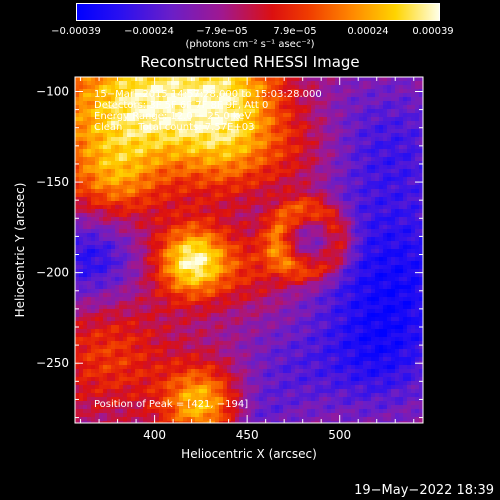 The image size is (500, 500). Describe the element at coordinates (172, 116) in the screenshot. I see `annotation-energy-range: Energy Range: 12.0 − 25.0 keV` at that location.